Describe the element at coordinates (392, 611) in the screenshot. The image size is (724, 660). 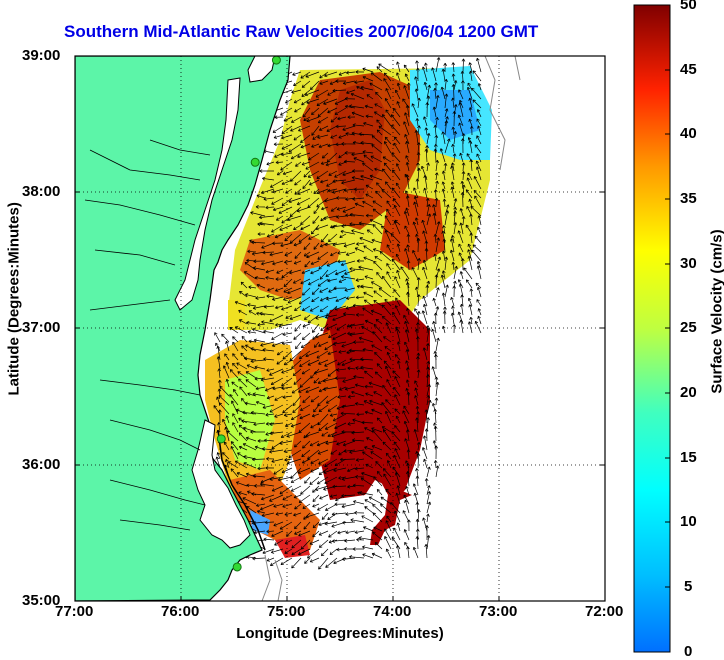
I see `x-tick-label: 74:00` at that location.